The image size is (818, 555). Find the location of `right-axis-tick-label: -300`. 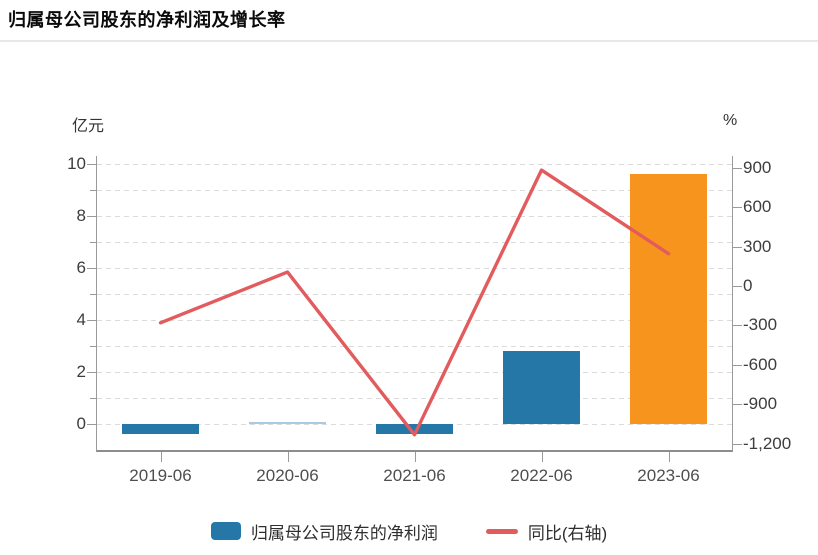

right-axis-tick-label: -300 is located at coordinates (760, 325).